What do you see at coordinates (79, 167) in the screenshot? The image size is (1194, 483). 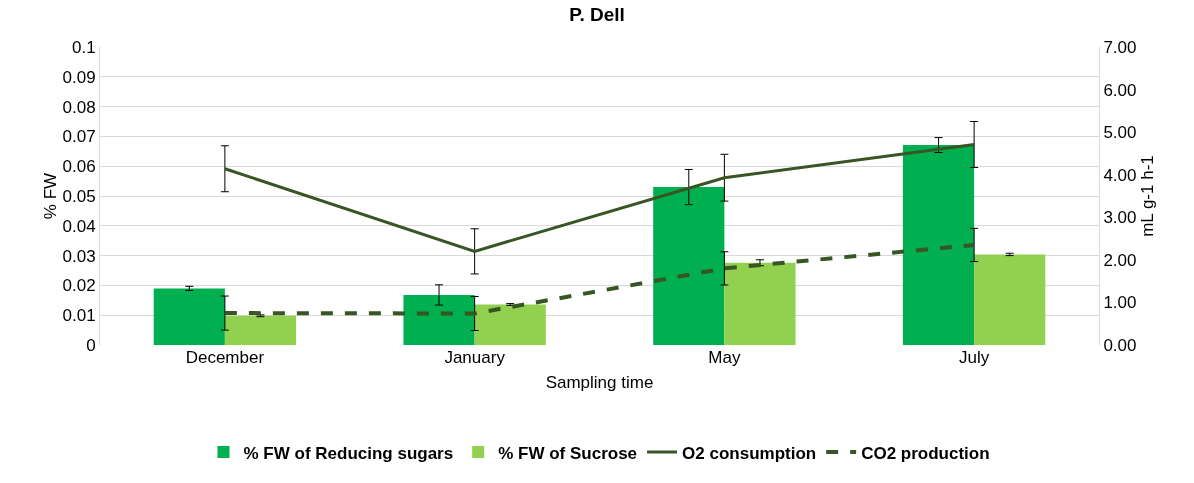 I see `y-tick-label: 0.06` at bounding box center [79, 167].